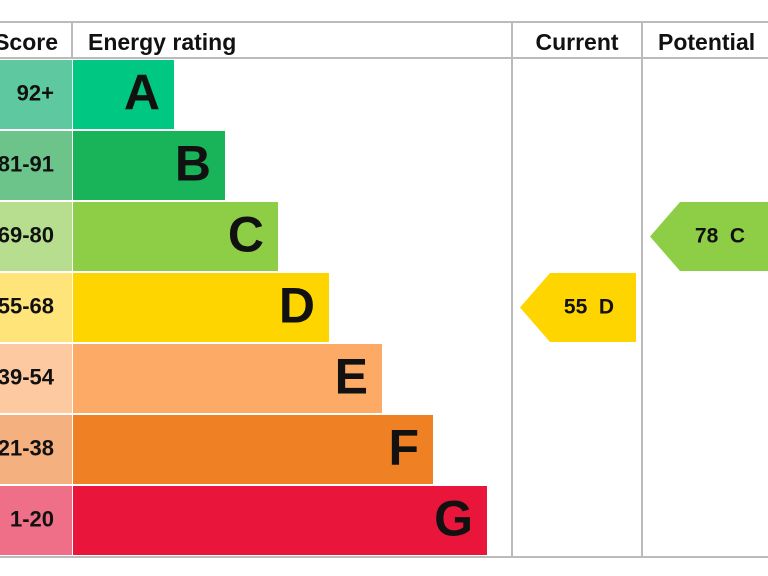  I want to click on score-label: 81-91, so click(27, 163).